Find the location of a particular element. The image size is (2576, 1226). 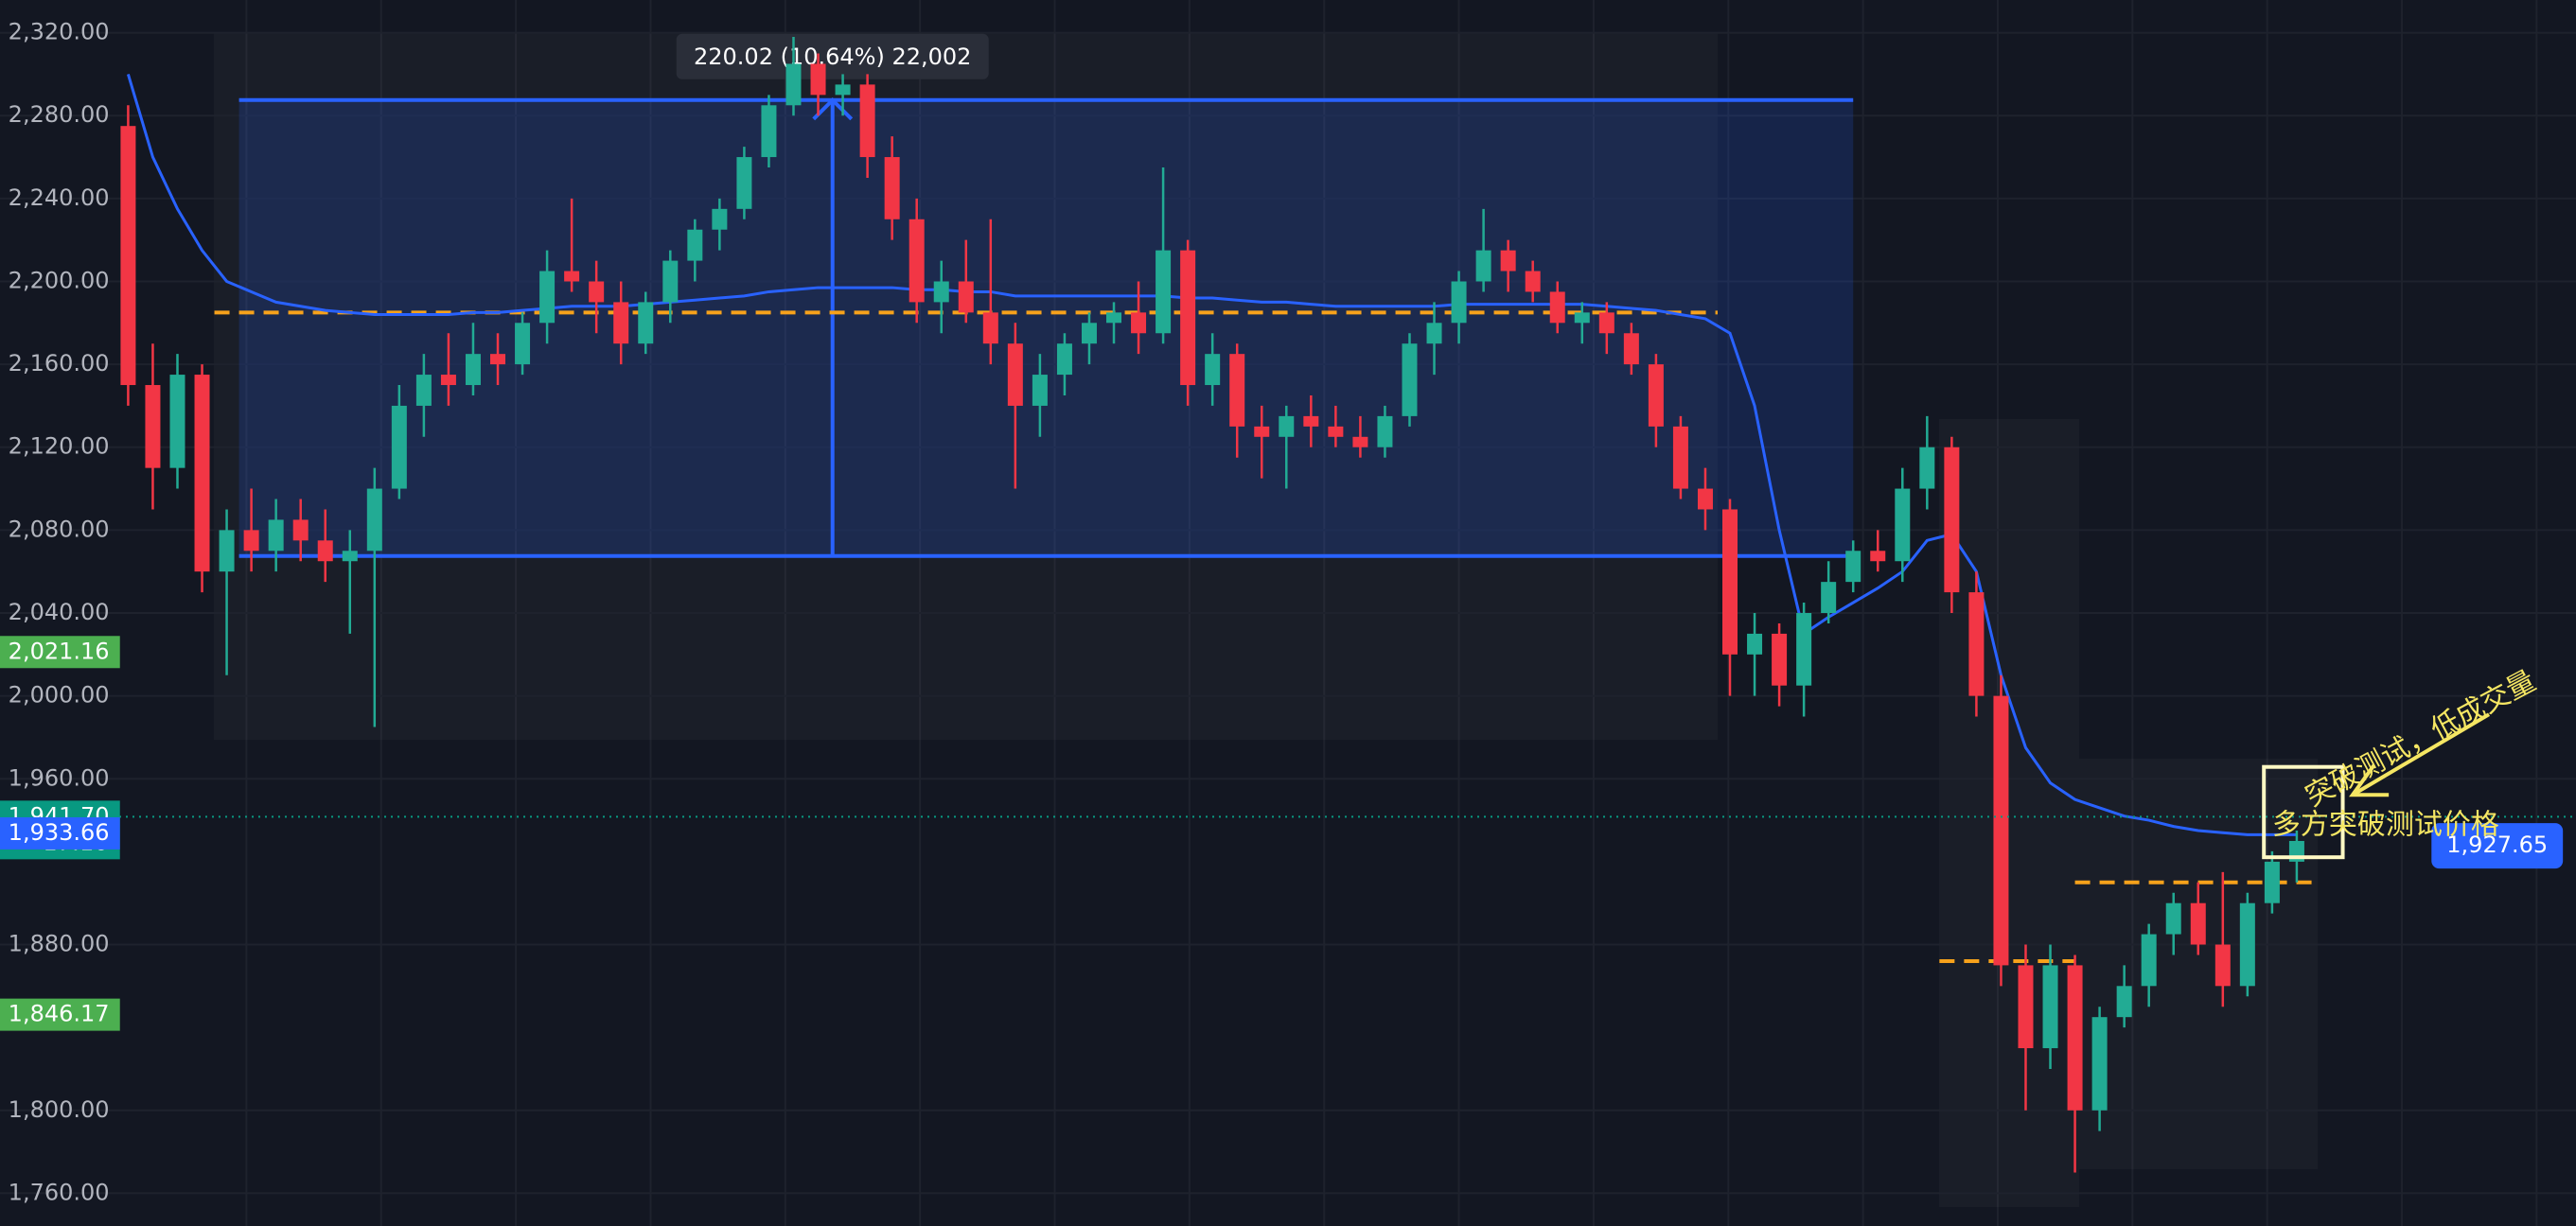

measure-label-box is located at coordinates (832, 56).